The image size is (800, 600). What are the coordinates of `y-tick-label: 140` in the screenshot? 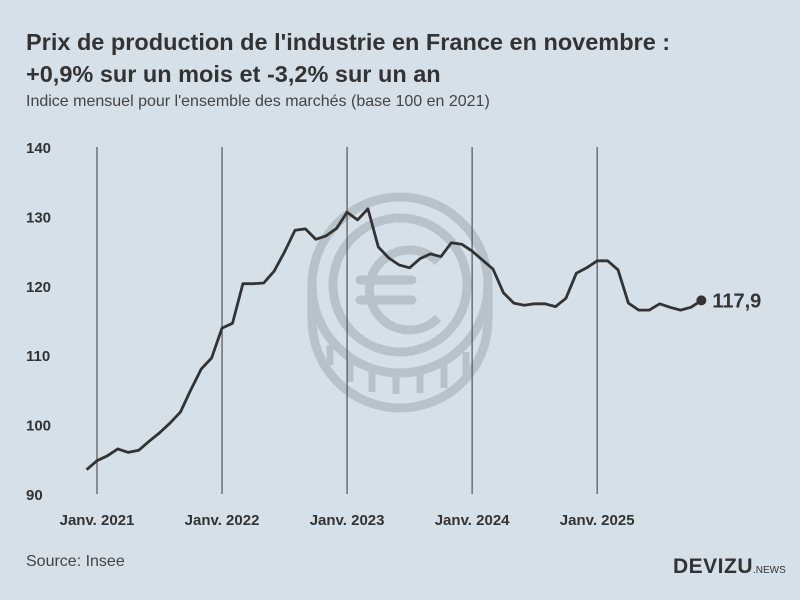 It's located at (38, 148).